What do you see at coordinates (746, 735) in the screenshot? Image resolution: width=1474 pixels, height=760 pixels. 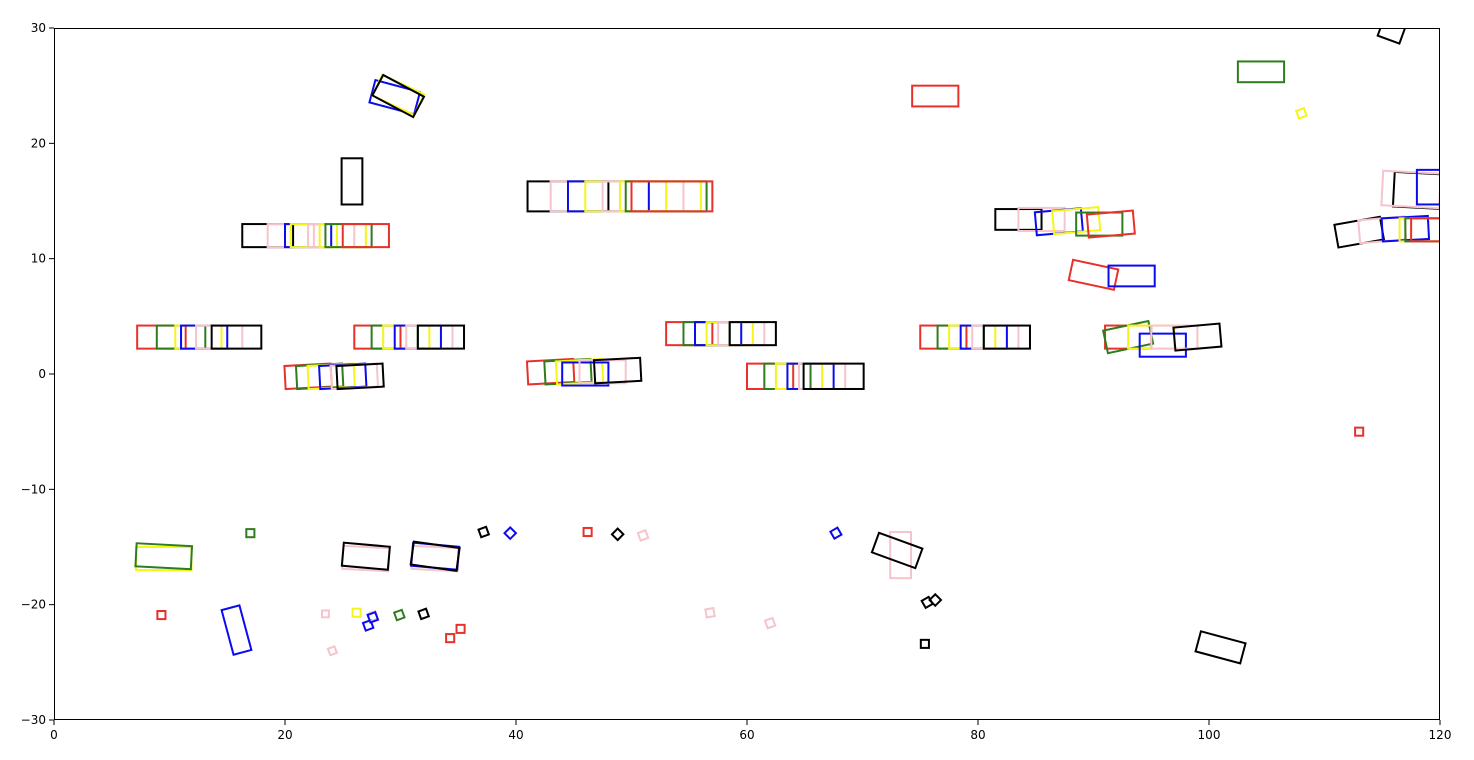 I see `x-tick-label-3: 60` at bounding box center [746, 735].